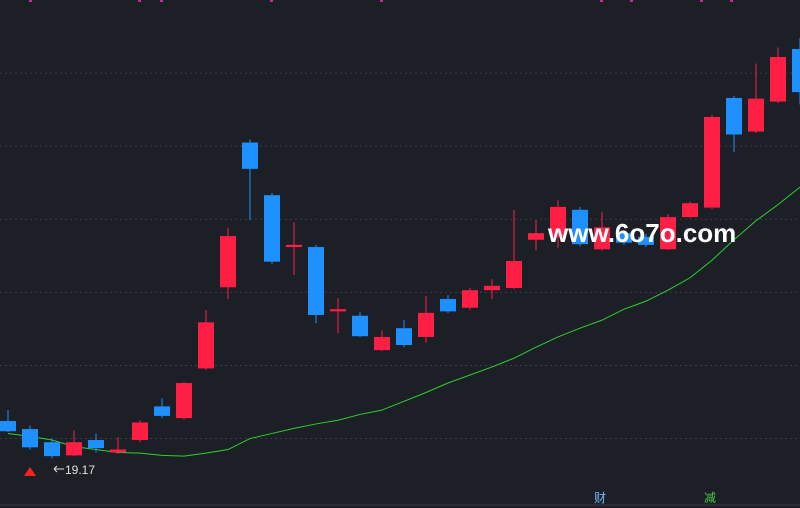  I want to click on low-arrow, so click(58, 469).